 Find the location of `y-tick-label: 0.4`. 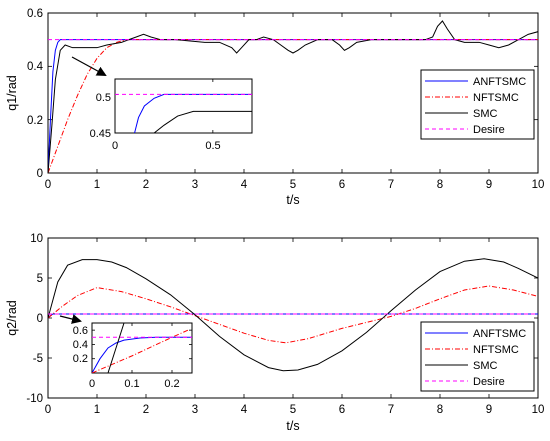

y-tick-label: 0.4 is located at coordinates (35, 67).